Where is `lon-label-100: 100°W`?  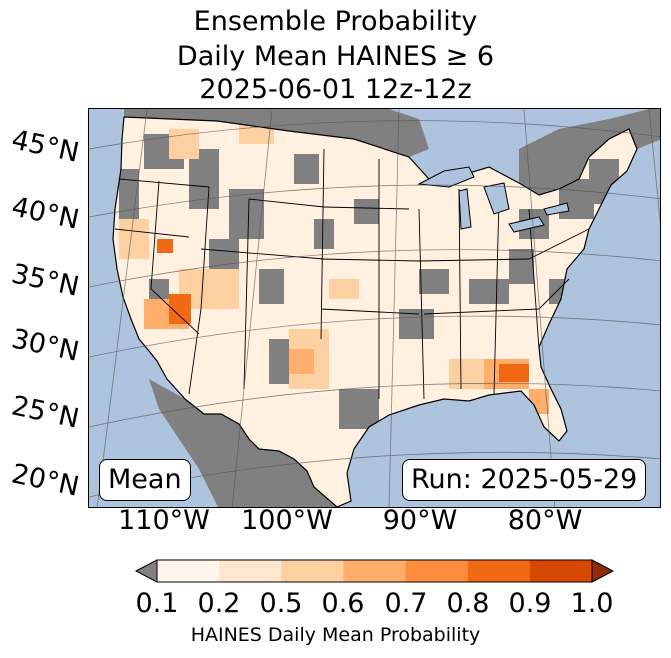 lon-label-100: 100°W is located at coordinates (287, 520).